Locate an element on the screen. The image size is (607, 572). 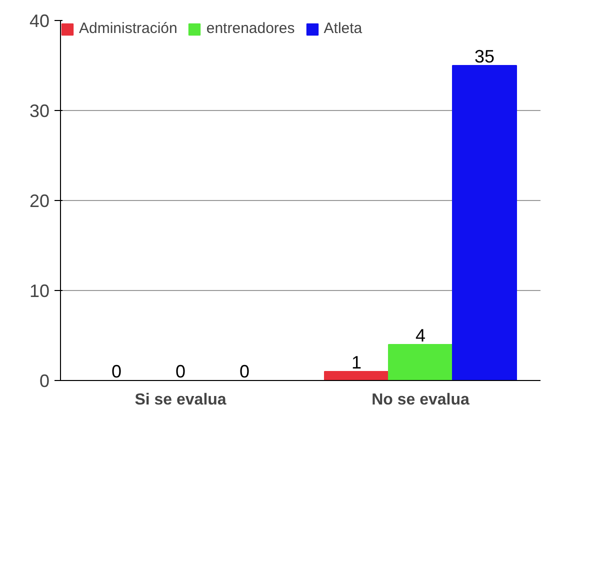
y-tick-label: 10 is located at coordinates (39, 291).